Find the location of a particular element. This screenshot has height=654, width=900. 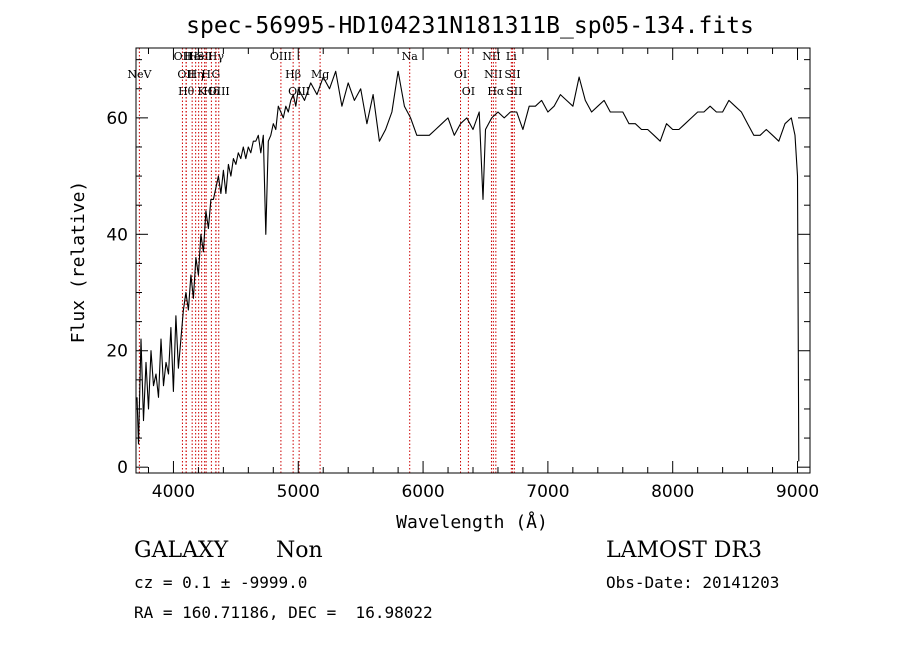

object-subclass: Non is located at coordinates (299, 550).